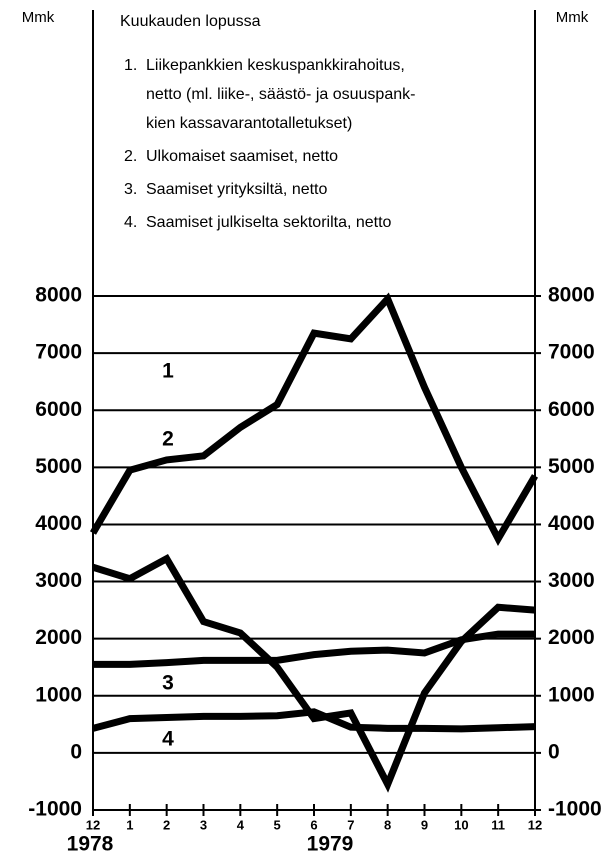 This screenshot has height=857, width=609. What do you see at coordinates (387, 824) in the screenshot?
I see `x-tick-label: 8` at bounding box center [387, 824].